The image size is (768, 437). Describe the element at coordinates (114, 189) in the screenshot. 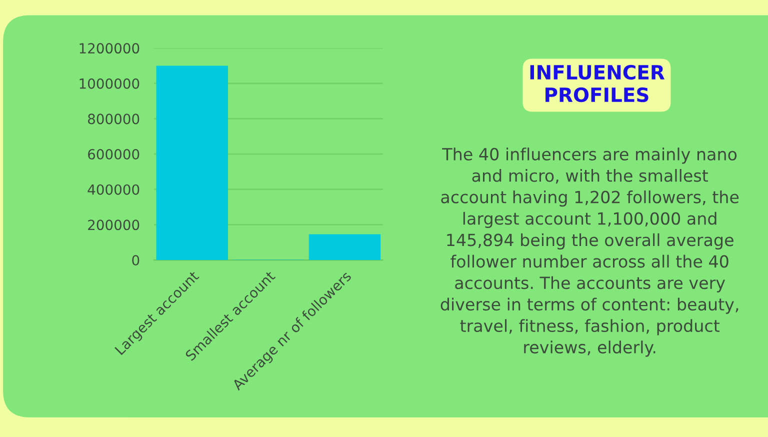

I see `y-tick-label: 400000` at that location.